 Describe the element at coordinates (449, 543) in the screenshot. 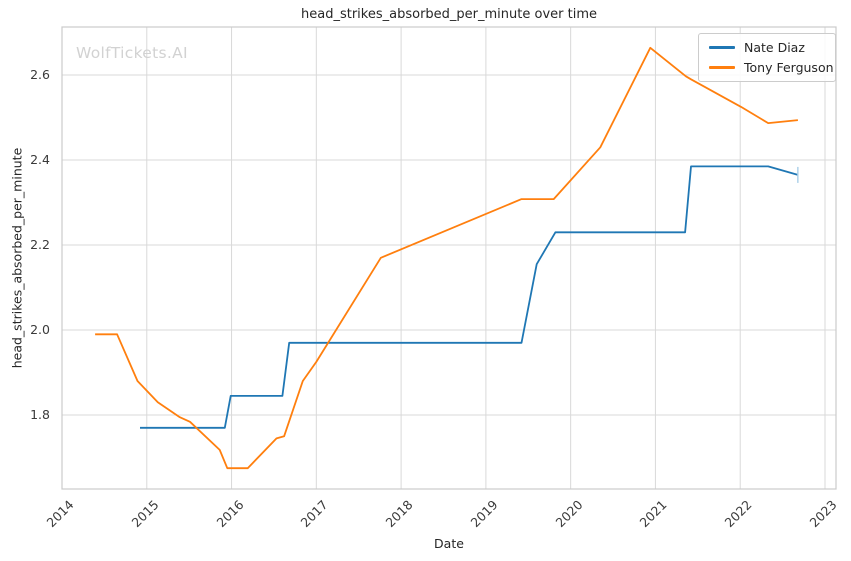

I see `x-axis-label: Date` at that location.